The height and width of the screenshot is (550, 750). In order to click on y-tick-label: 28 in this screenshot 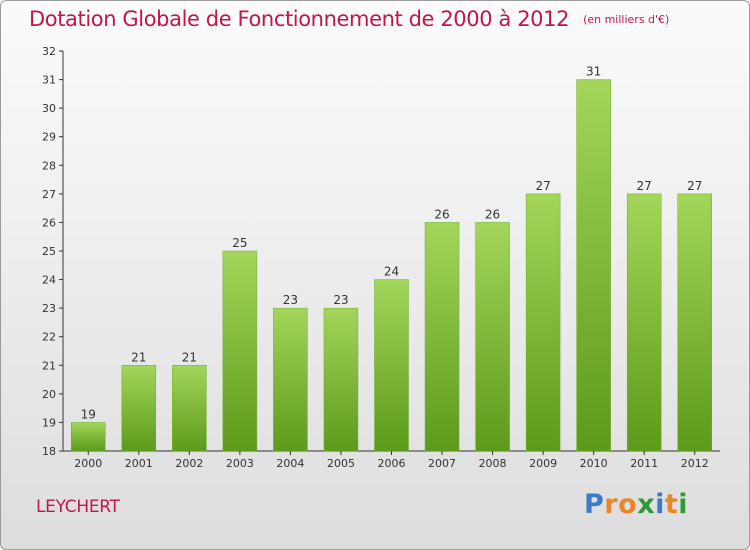, I will do `click(49, 165)`.